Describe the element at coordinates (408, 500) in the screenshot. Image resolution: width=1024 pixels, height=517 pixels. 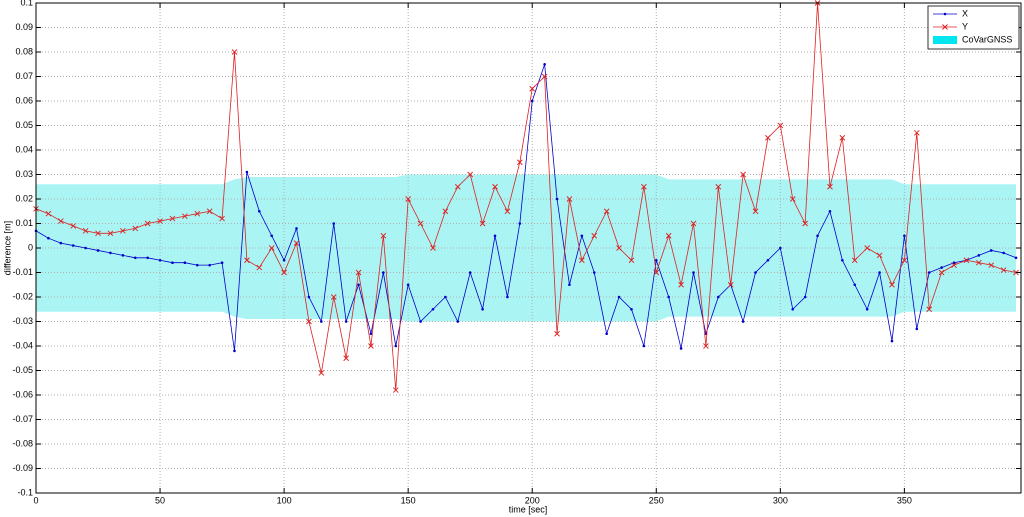
I see `x-tick-label: 150` at that location.